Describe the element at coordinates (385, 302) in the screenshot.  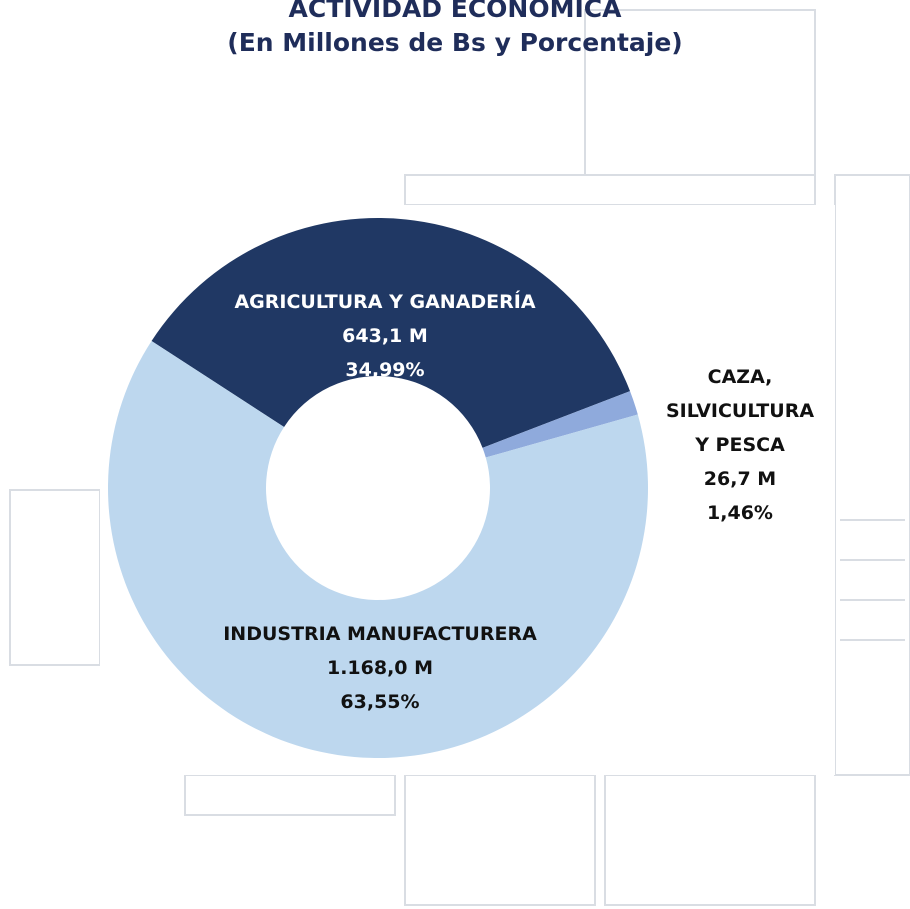
I see `category-label: AGRICULTURA Y GANADERÍA` at that location.